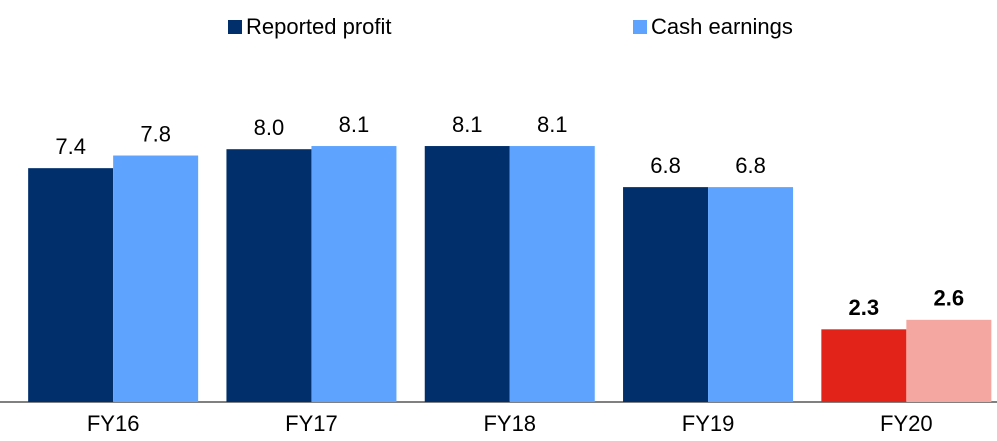 This screenshot has height=441, width=997. Describe the element at coordinates (269, 127) in the screenshot. I see `value-label: 8.0` at that location.